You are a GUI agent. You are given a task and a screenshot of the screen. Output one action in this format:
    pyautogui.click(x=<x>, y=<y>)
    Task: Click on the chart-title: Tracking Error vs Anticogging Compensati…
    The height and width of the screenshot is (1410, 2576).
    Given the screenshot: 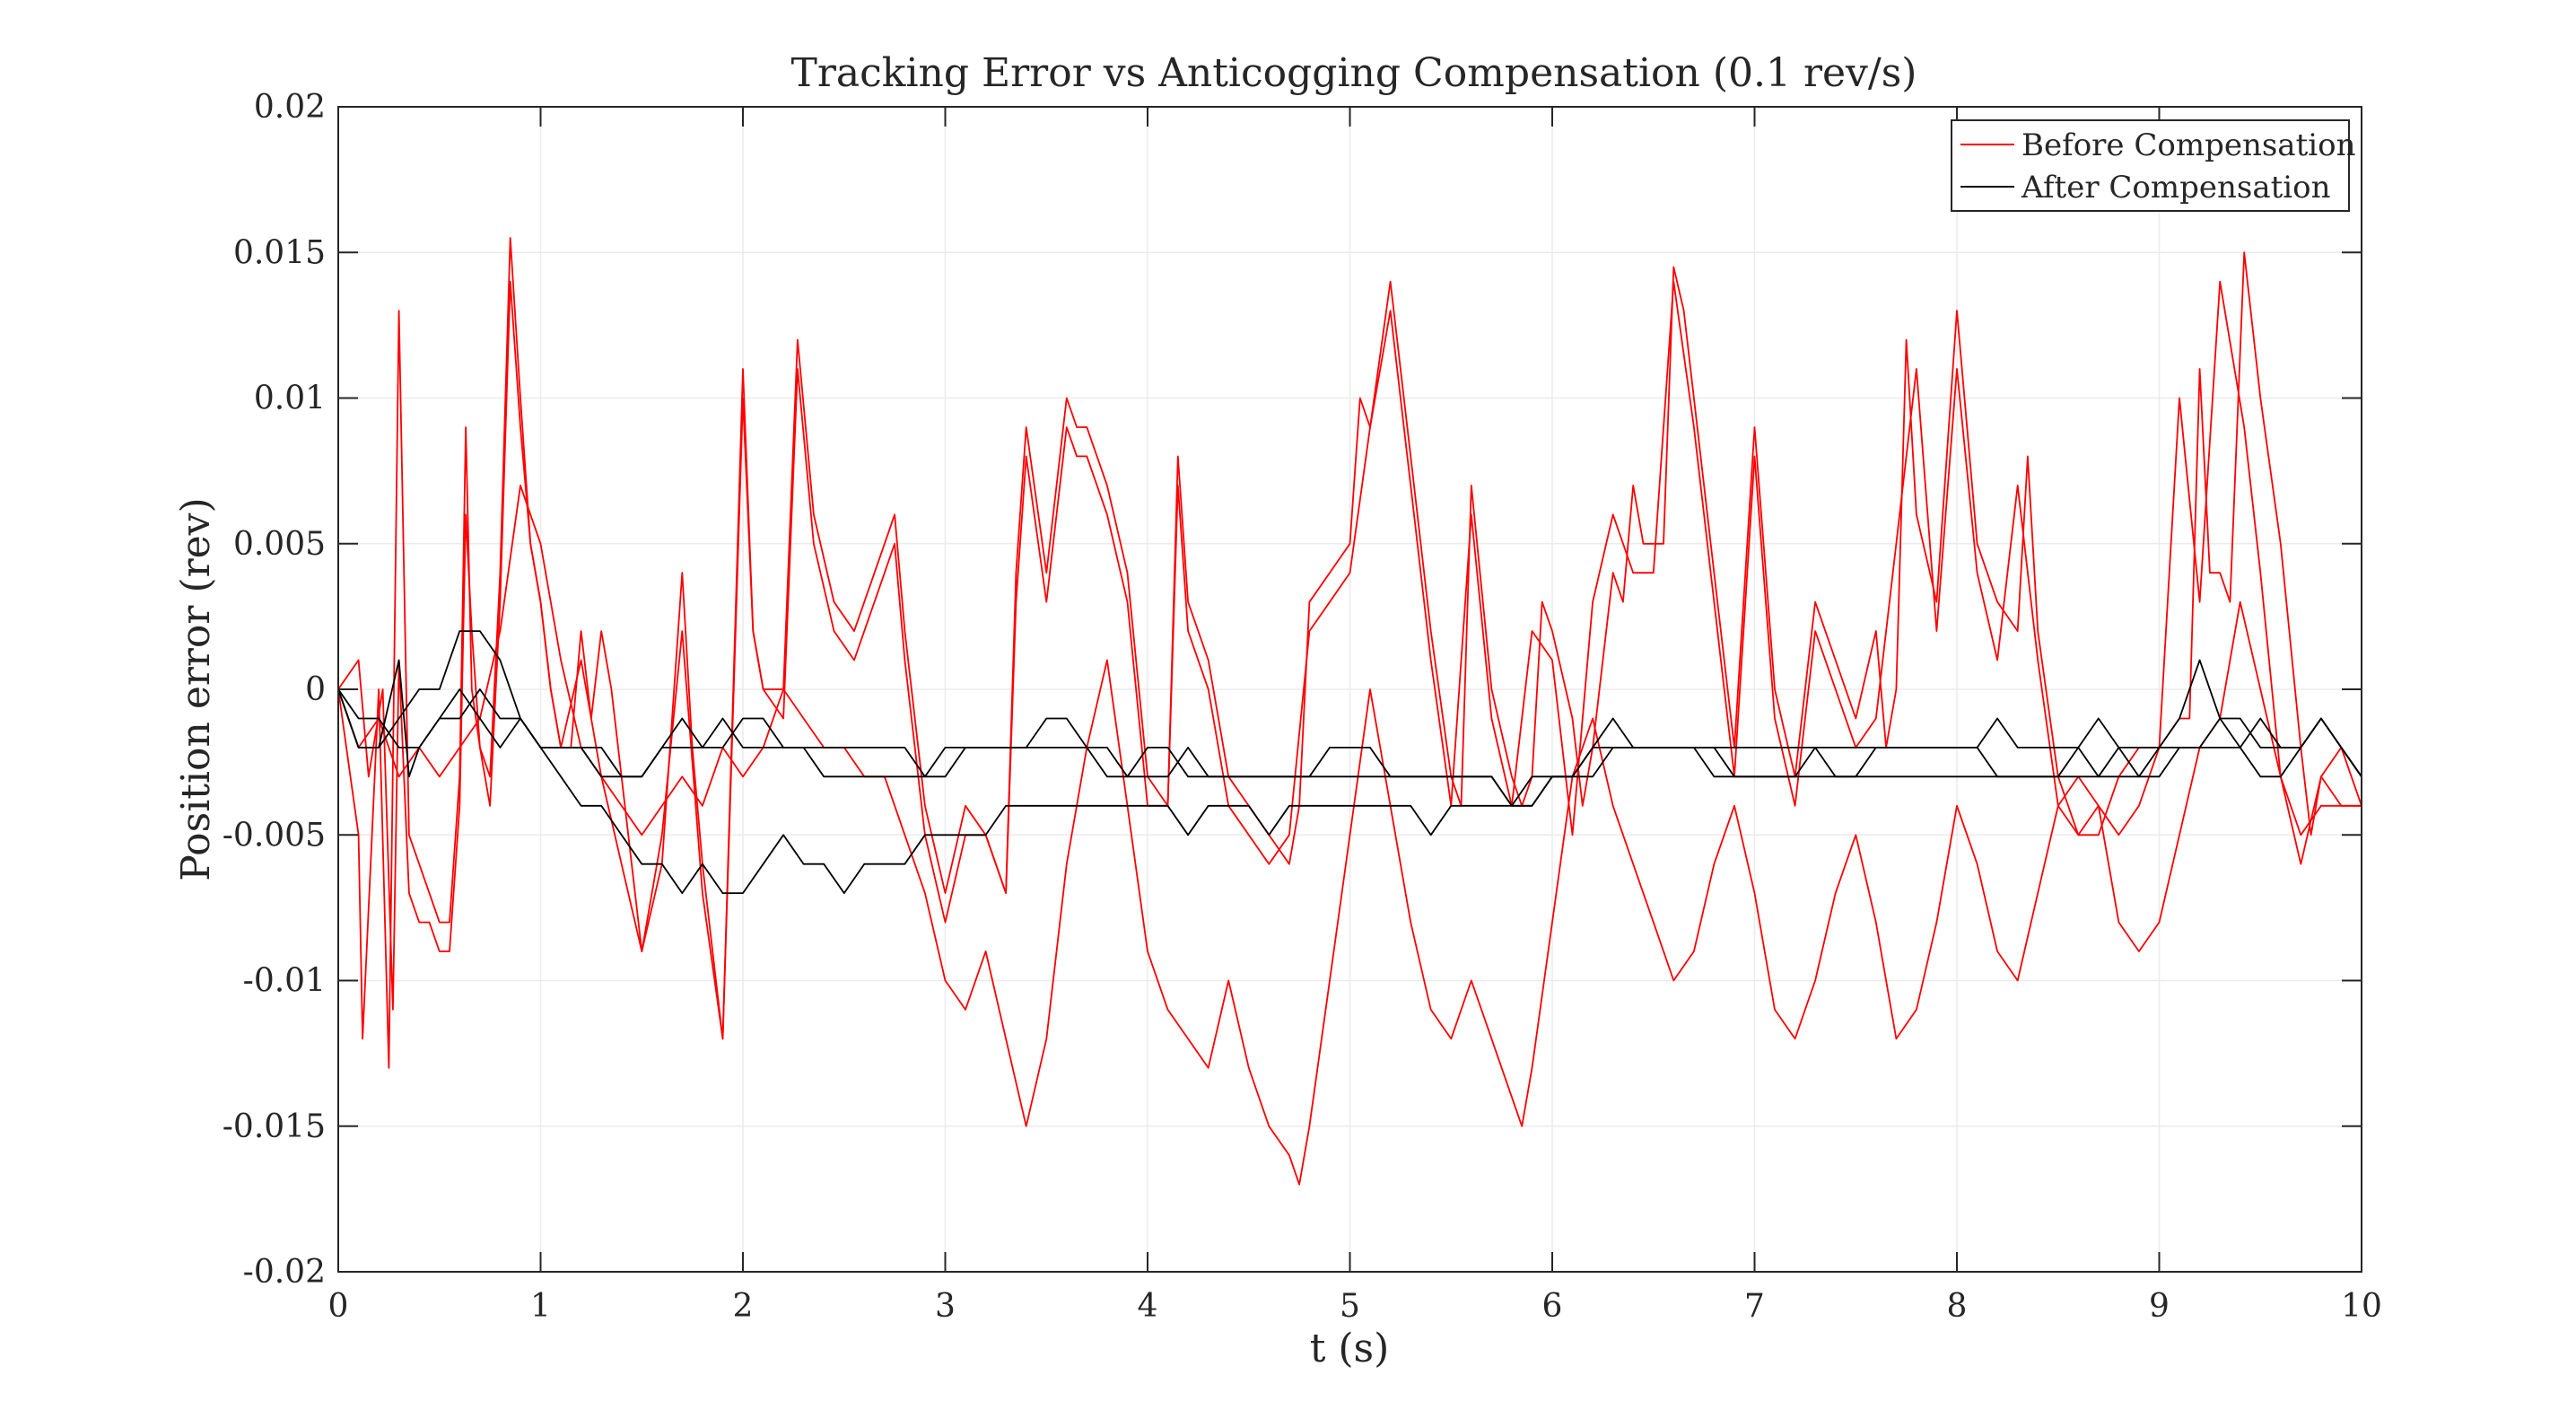 What is the action you would take?
    pyautogui.click(x=1354, y=73)
    